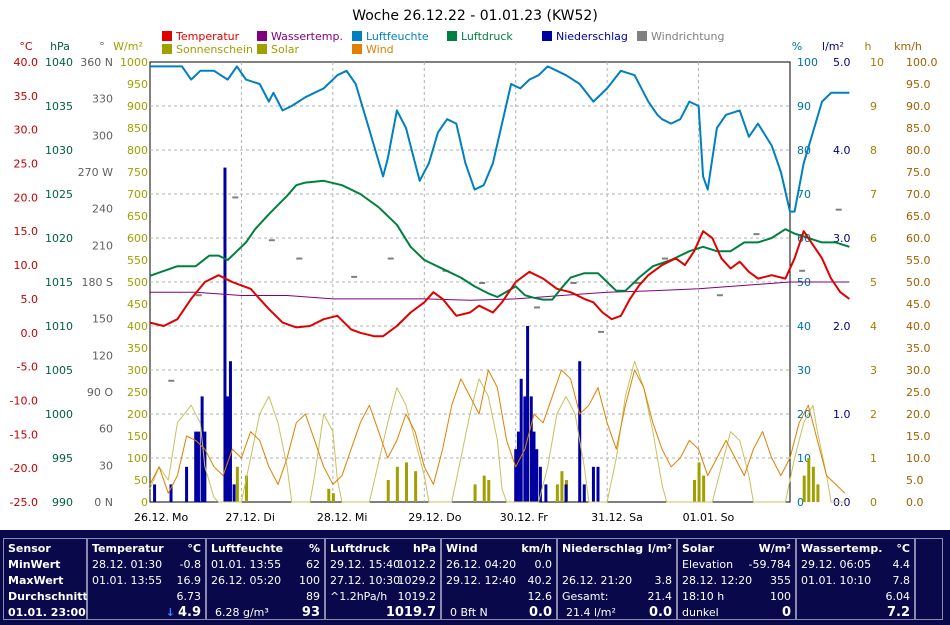  What do you see at coordinates (728, 517) in the screenshot?
I see `x-day-label: So` at bounding box center [728, 517].